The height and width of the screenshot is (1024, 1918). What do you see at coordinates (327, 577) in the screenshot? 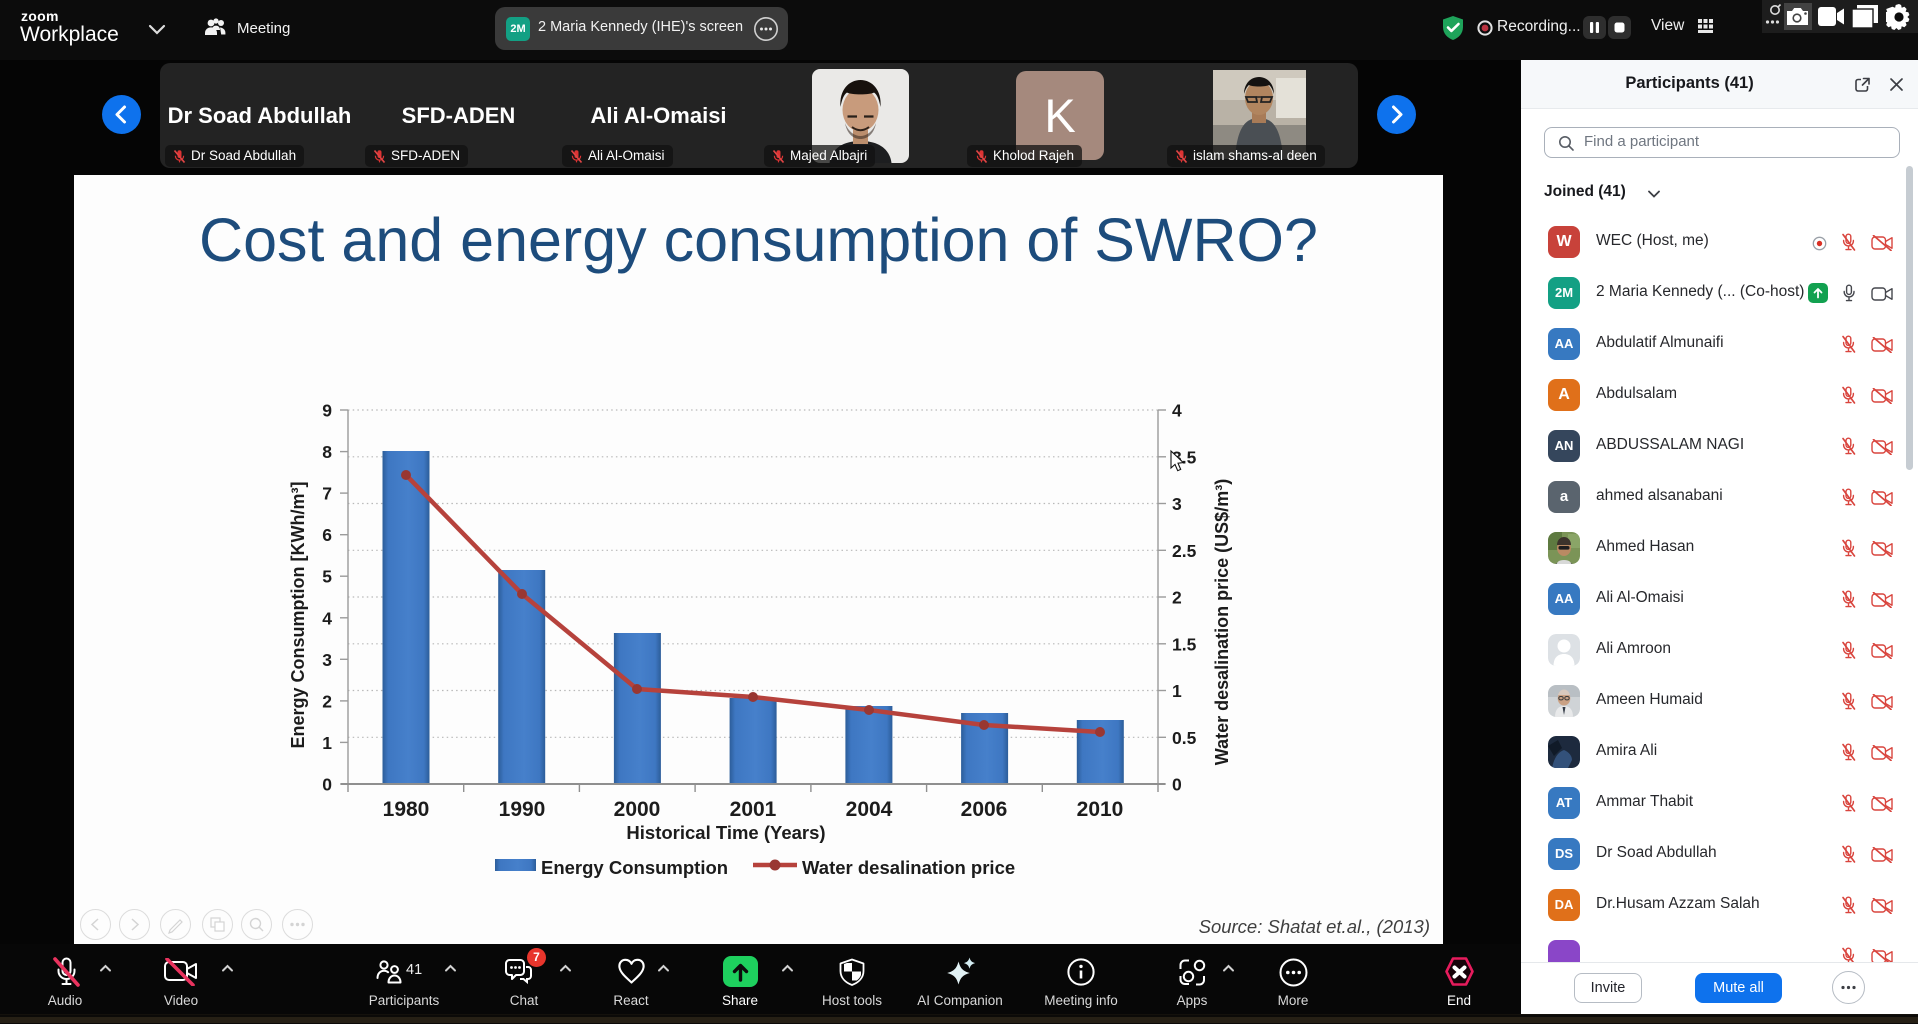
I see `svg-text: 5` at bounding box center [327, 577].